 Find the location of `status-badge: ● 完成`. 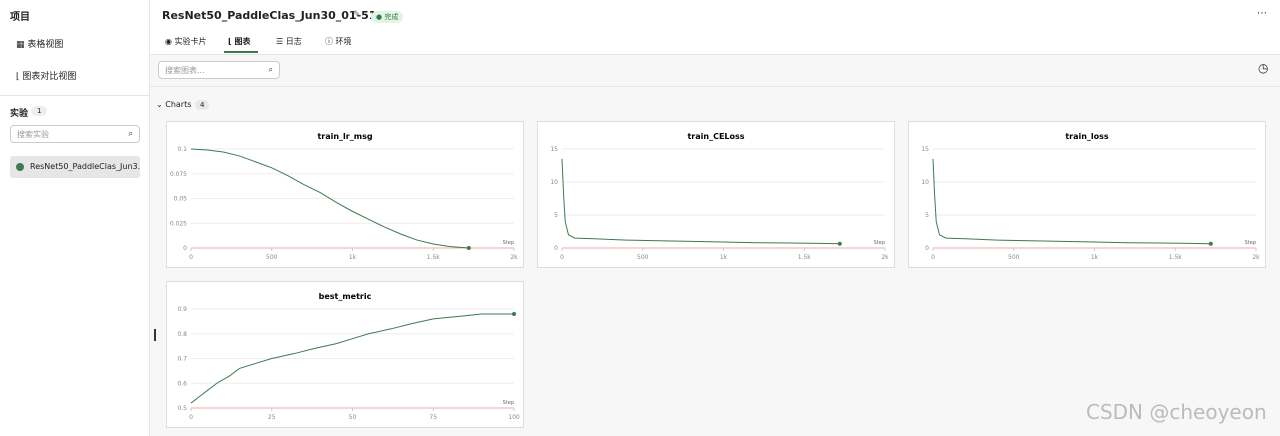

status-badge: ● 完成 is located at coordinates (387, 17).